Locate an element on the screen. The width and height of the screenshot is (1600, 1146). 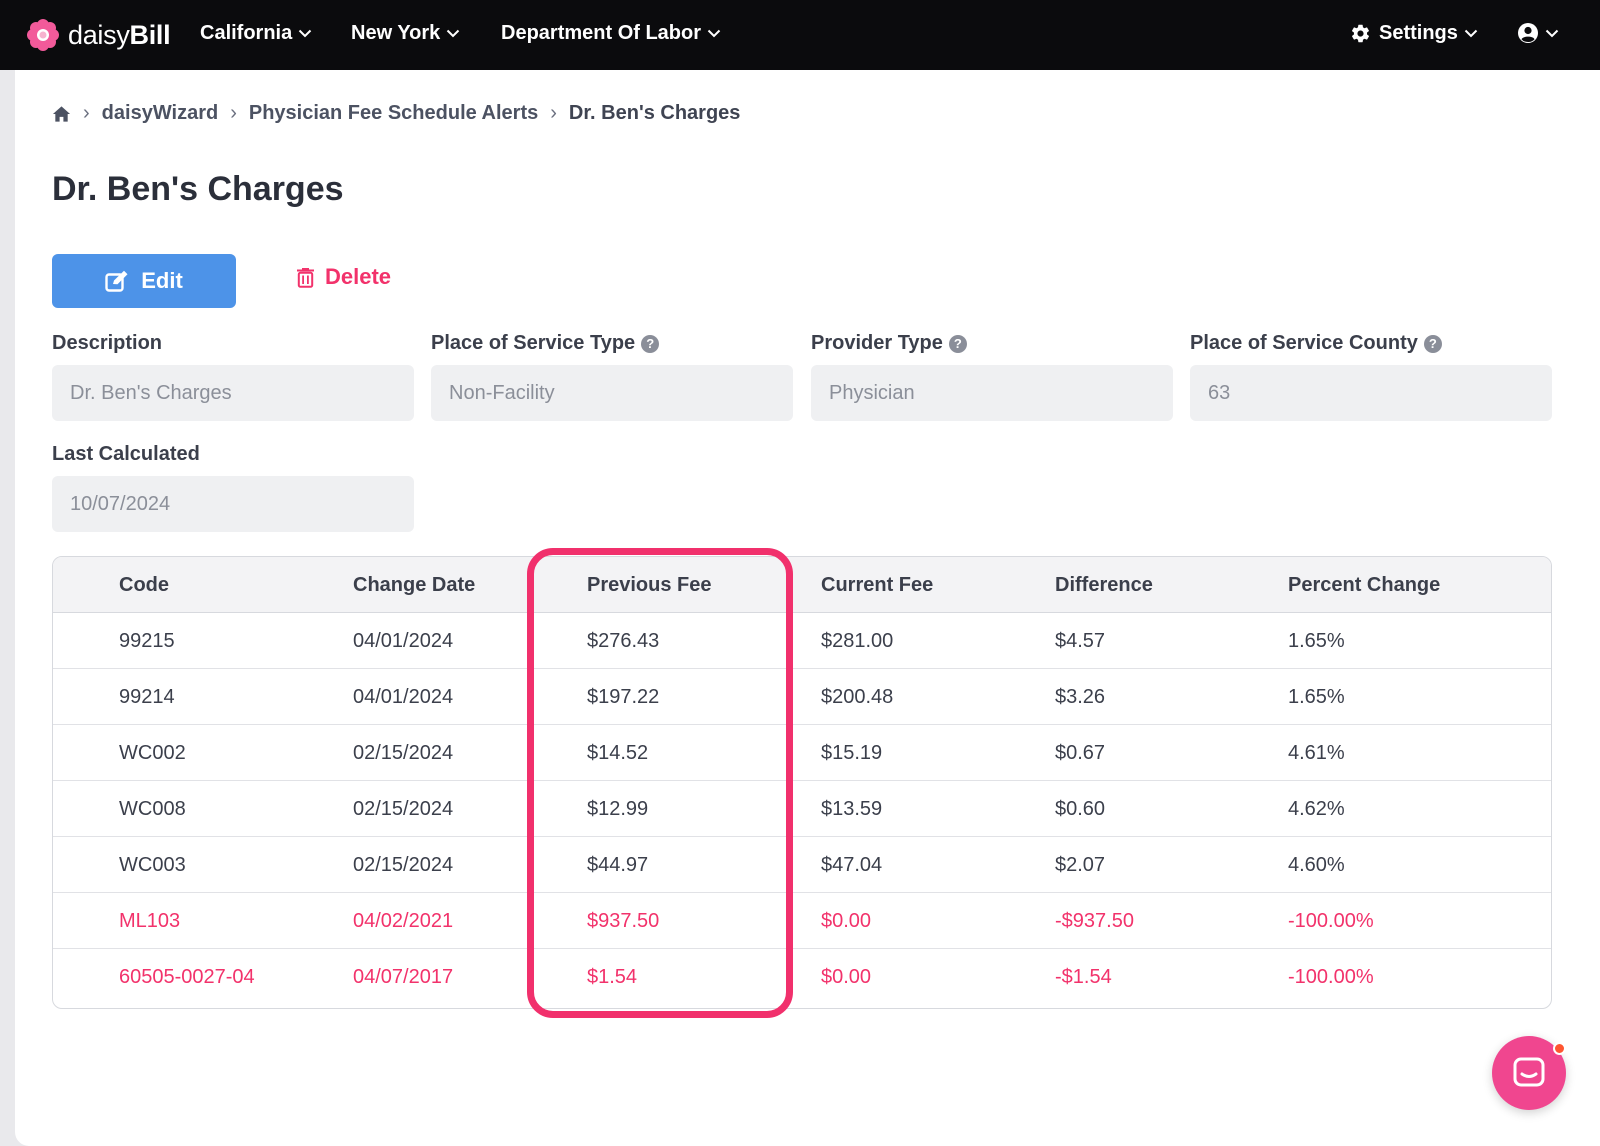
place-of-service-county-label: Place of Service County? is located at coordinates (1316, 343).